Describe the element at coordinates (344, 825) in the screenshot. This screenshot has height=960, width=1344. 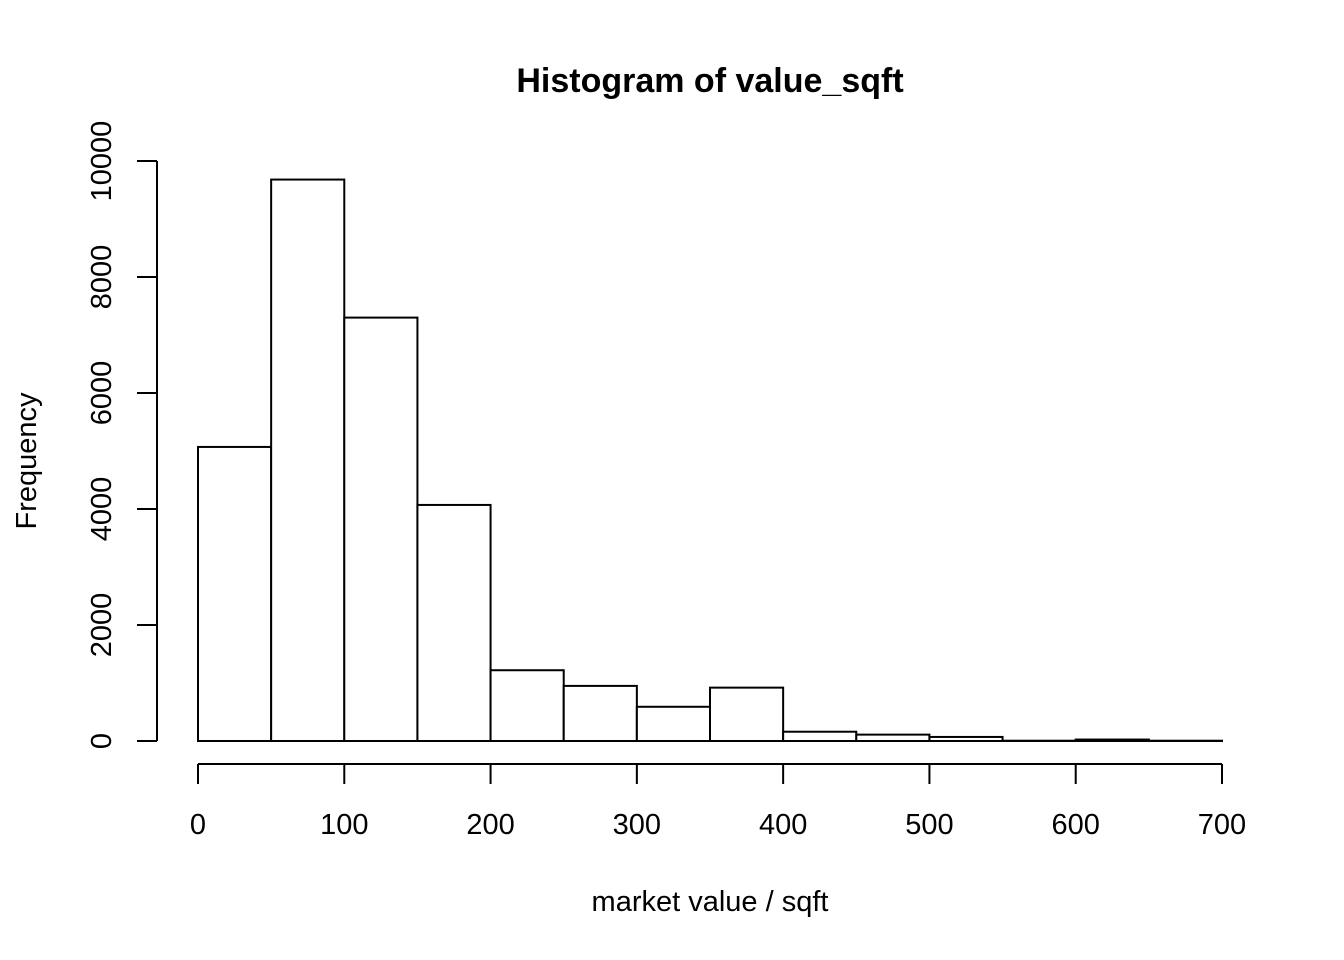
I see `x-tick-label: 100` at that location.